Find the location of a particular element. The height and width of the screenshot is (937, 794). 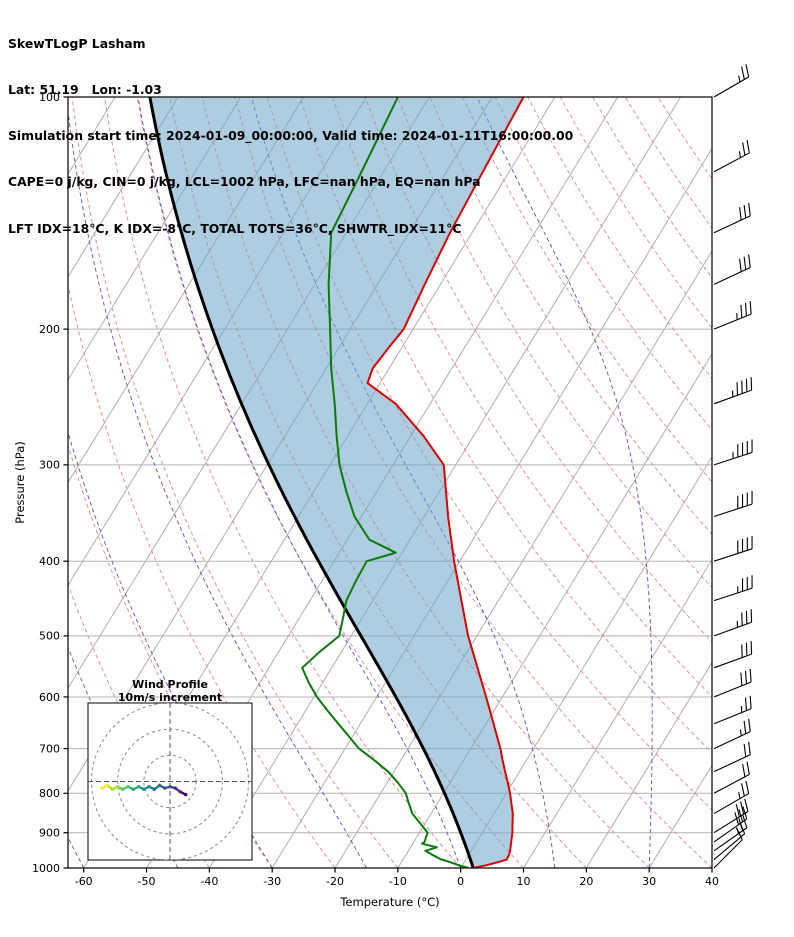

x-axis-label: Temperature (°C) is located at coordinates (389, 902).